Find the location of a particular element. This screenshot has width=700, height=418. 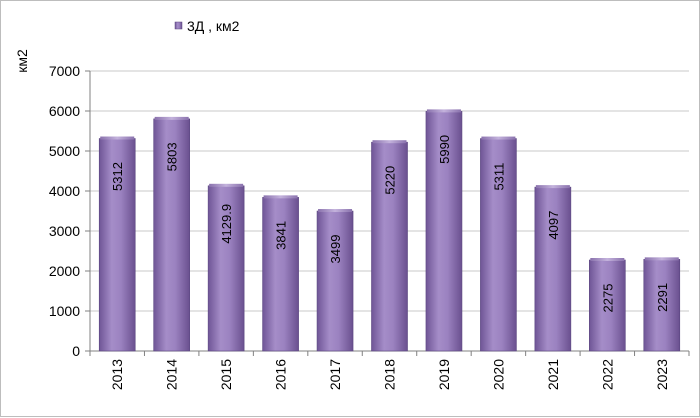

bar-2020 is located at coordinates (498, 245).